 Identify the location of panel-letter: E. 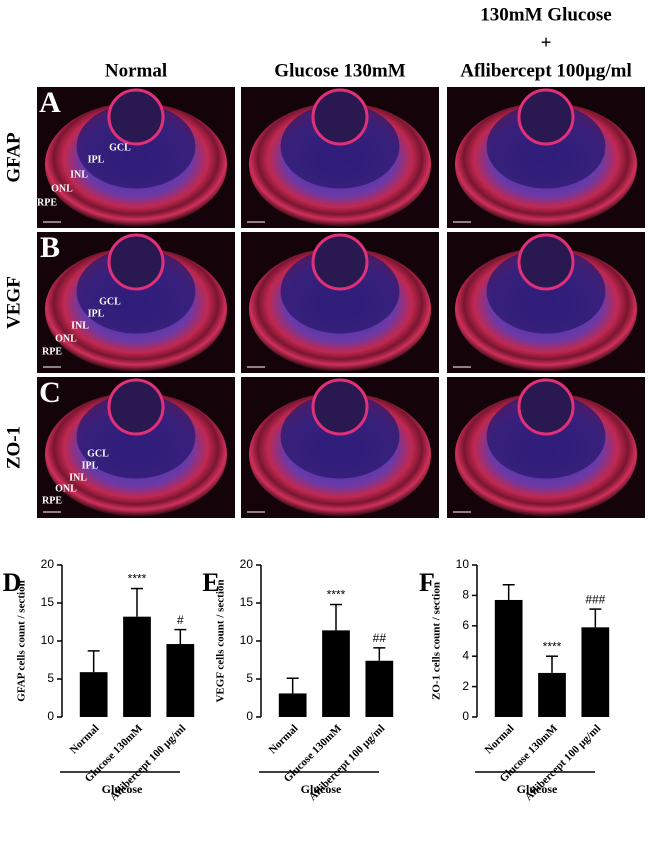
(210, 582).